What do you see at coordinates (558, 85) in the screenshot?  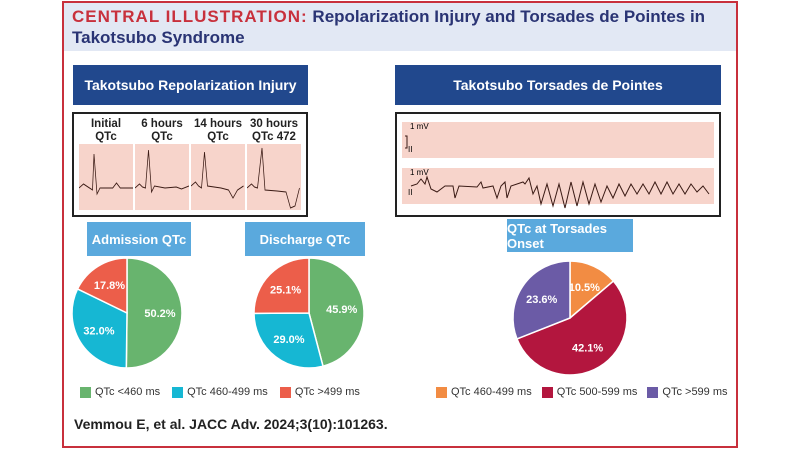 I see `right-panel-header: Takotsubo Torsades de Pointes` at bounding box center [558, 85].